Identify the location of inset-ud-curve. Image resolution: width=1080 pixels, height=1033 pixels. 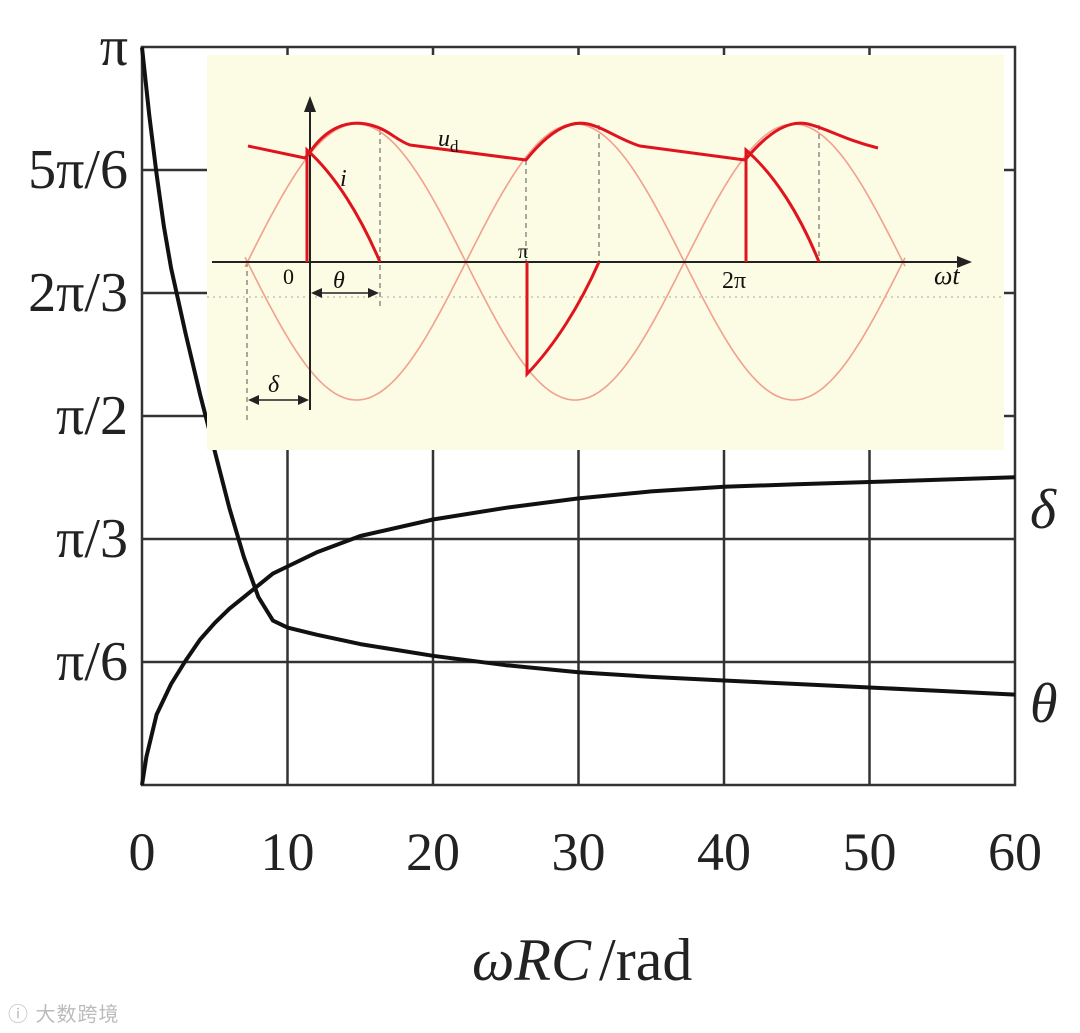
(563, 141).